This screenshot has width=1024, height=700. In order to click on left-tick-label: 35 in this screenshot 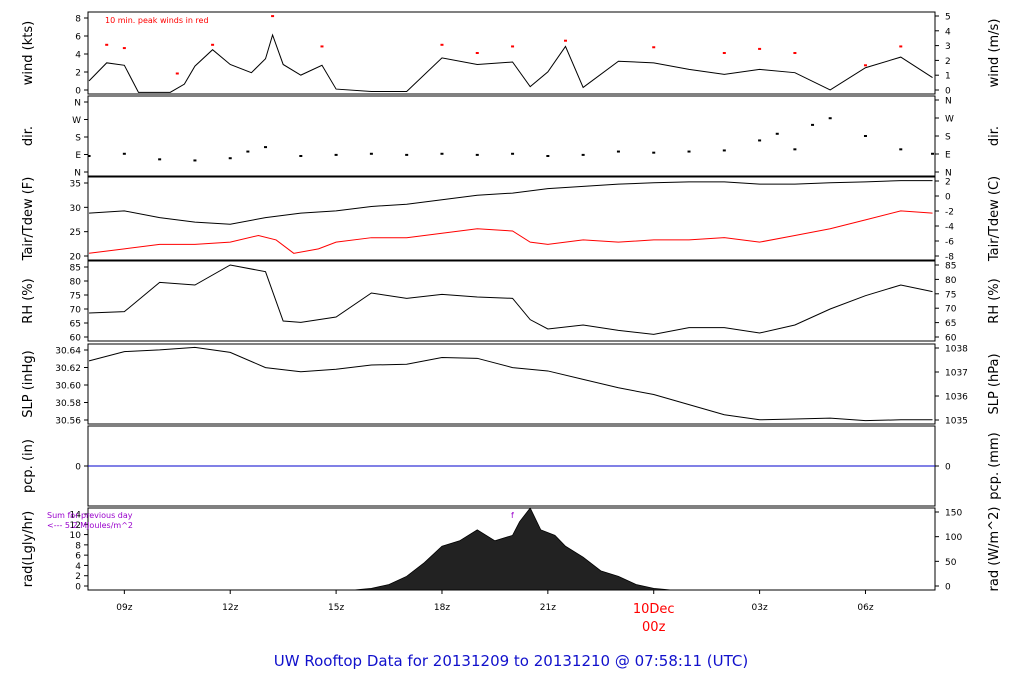, I will do `click(75, 185)`.